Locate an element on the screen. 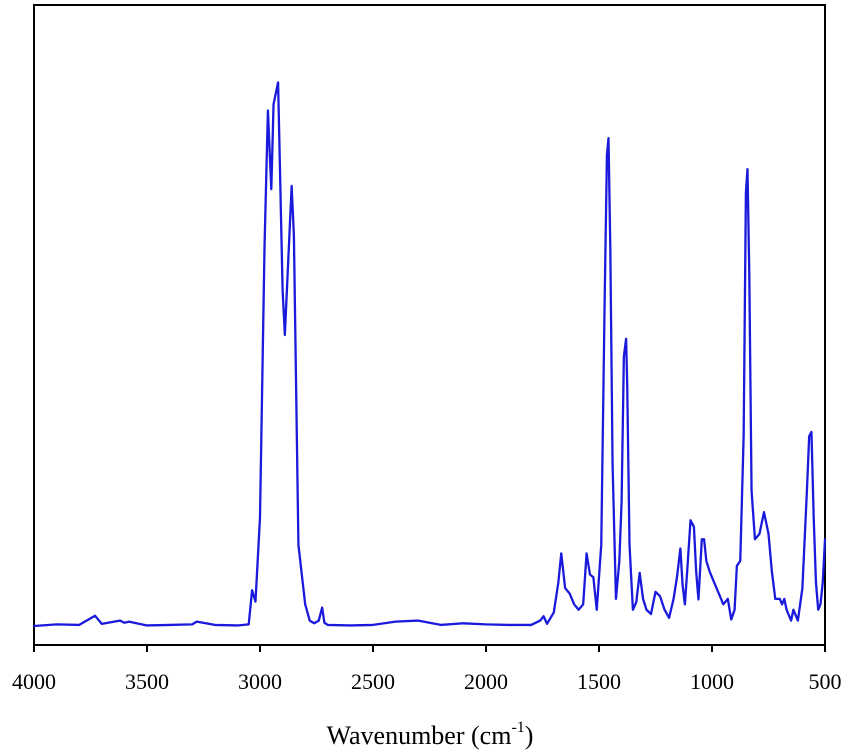  x-tick-label-3500: 3500 is located at coordinates (147, 681).